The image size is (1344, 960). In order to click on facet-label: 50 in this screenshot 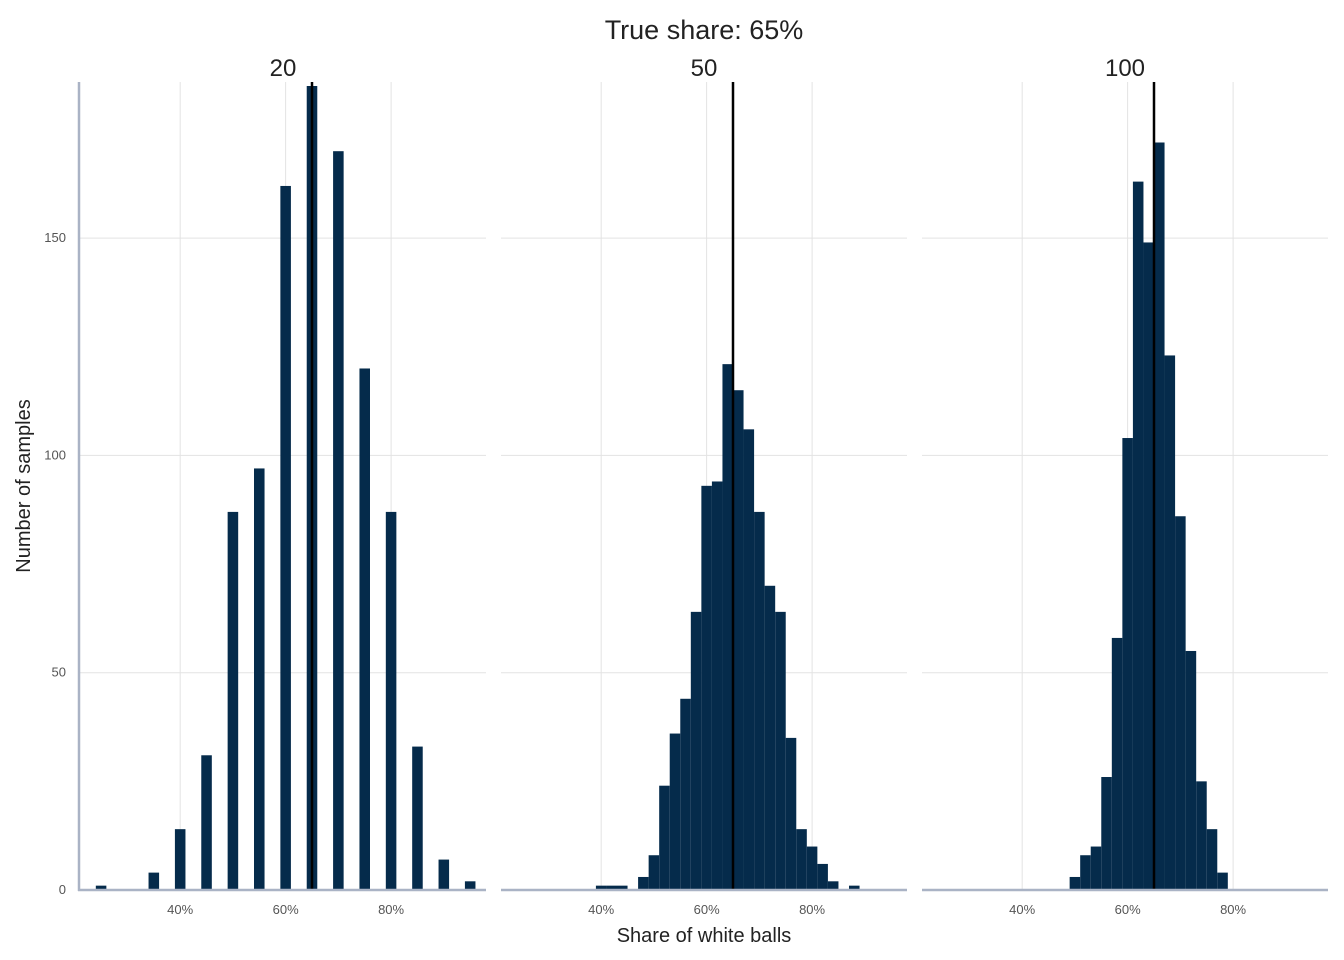, I will do `click(704, 68)`.